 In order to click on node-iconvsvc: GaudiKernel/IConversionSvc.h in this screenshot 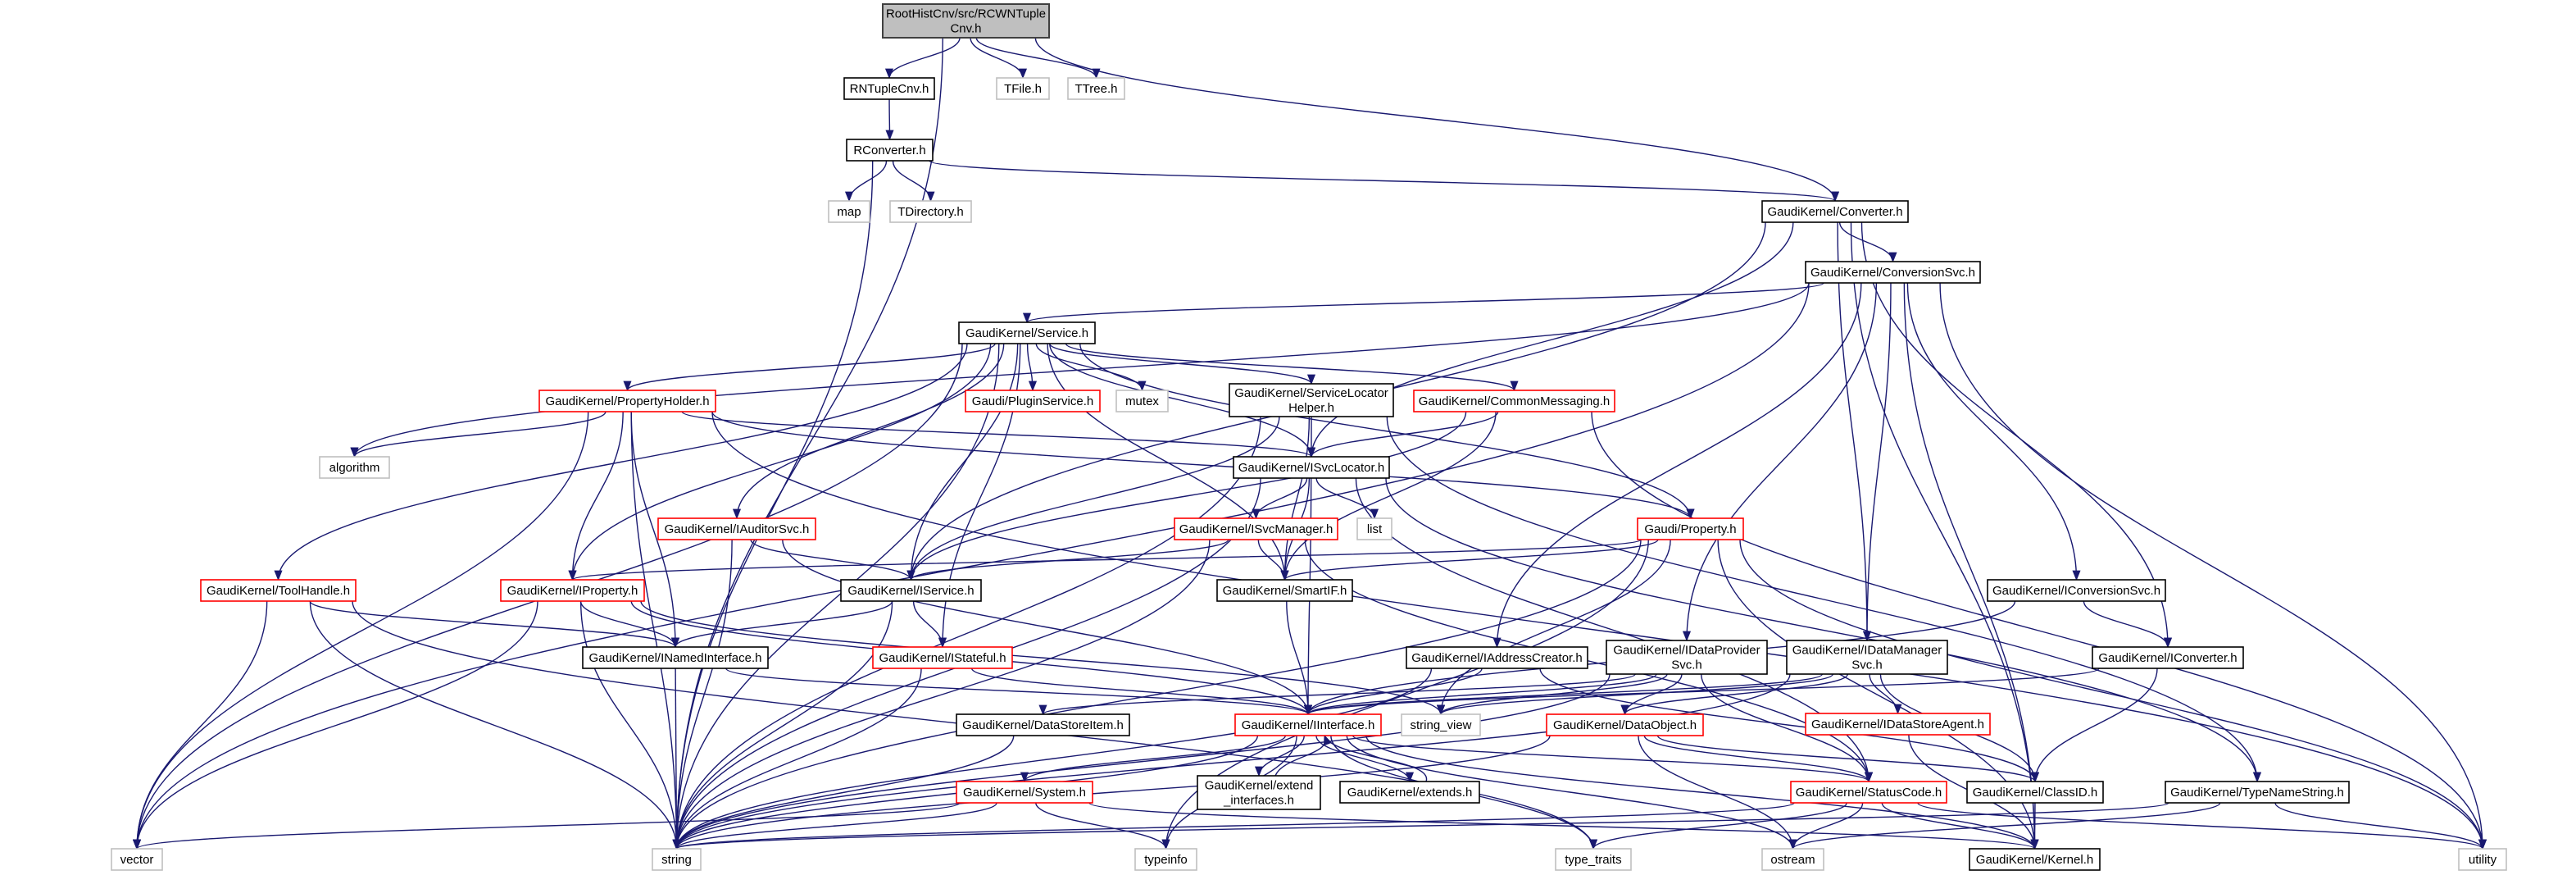, I will do `click(2076, 590)`.